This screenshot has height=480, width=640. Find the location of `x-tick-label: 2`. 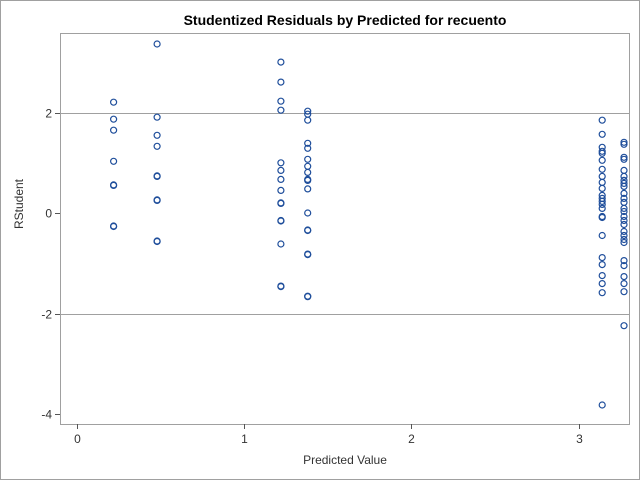

x-tick-label: 2 is located at coordinates (411, 439).